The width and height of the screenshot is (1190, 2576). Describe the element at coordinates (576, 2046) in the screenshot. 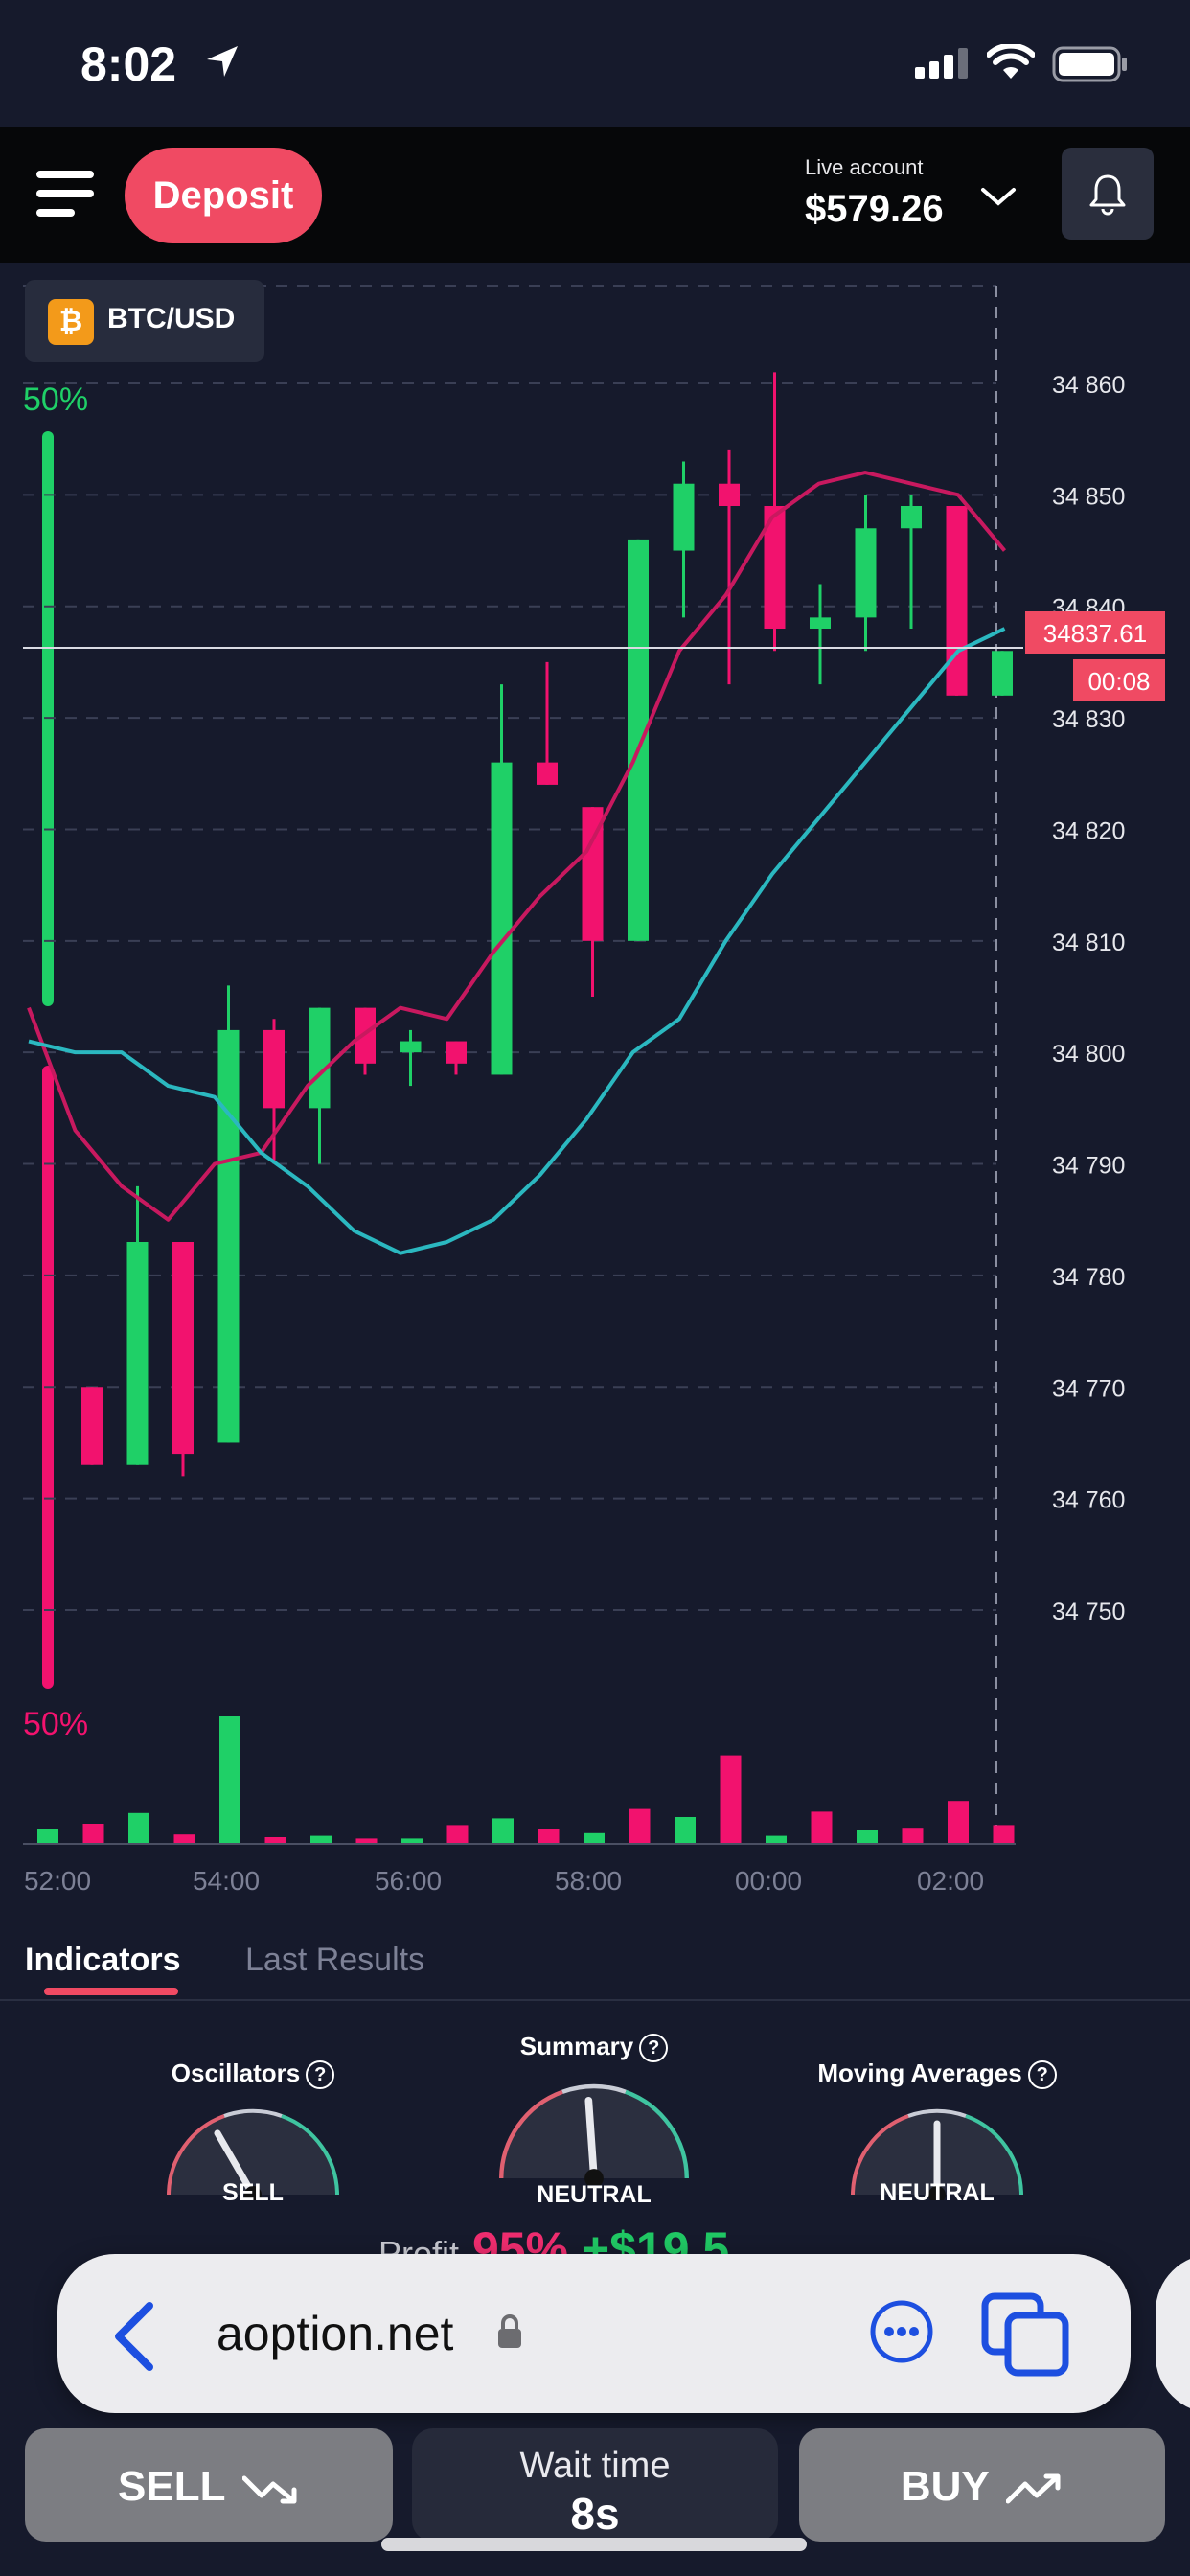

I see `summary-title: Summary` at that location.